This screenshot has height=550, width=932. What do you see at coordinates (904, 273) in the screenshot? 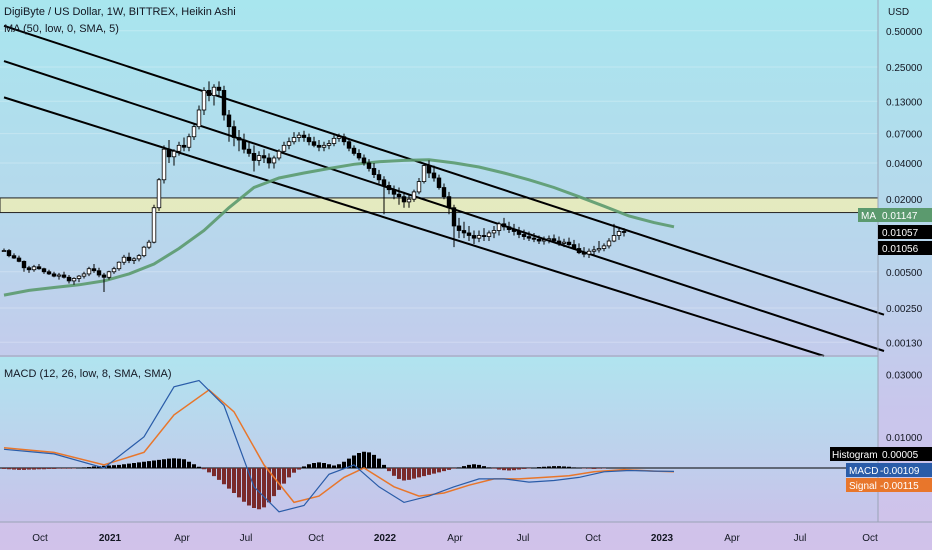
I see `price-tick-label: 0.00500` at bounding box center [904, 273].